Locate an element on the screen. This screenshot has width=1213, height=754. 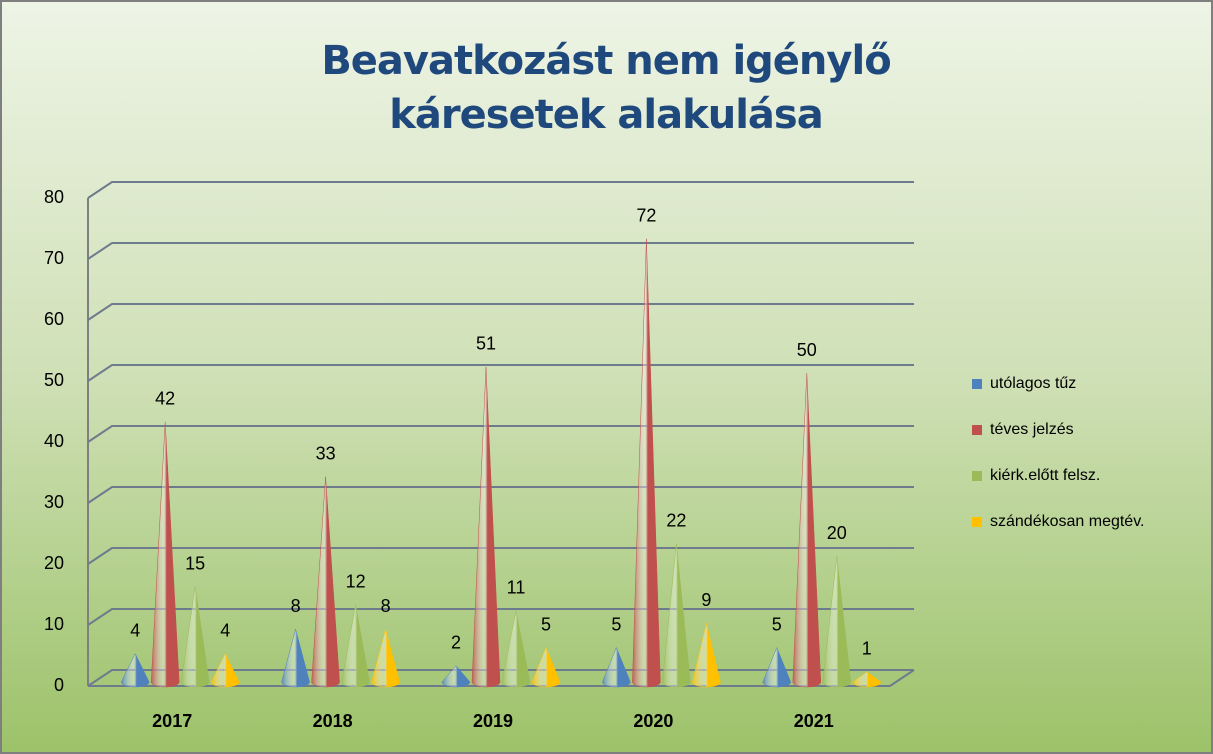
y-tick-label: 0 is located at coordinates (59, 685).